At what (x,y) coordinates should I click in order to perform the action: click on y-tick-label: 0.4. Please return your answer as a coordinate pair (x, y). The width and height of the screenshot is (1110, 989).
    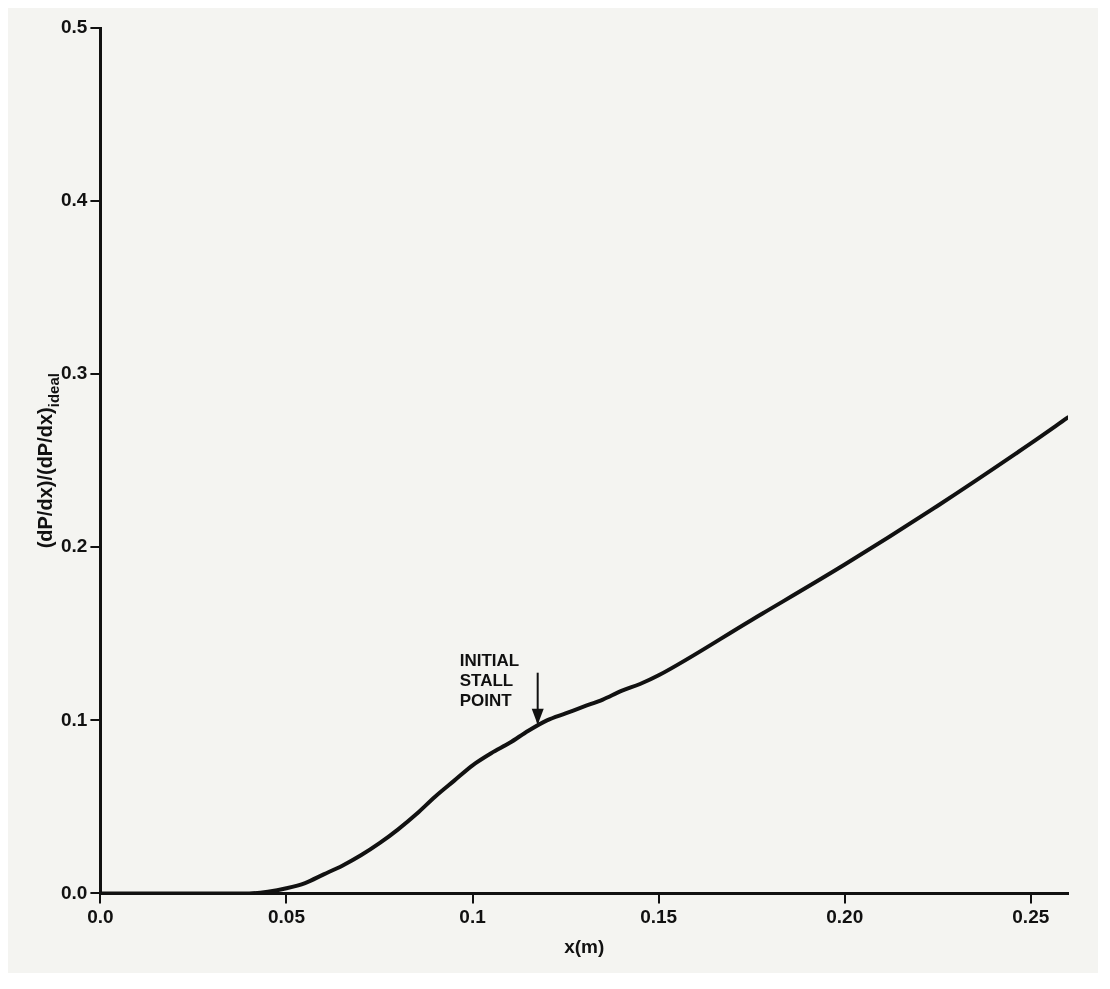
    Looking at the image, I should click on (74, 200).